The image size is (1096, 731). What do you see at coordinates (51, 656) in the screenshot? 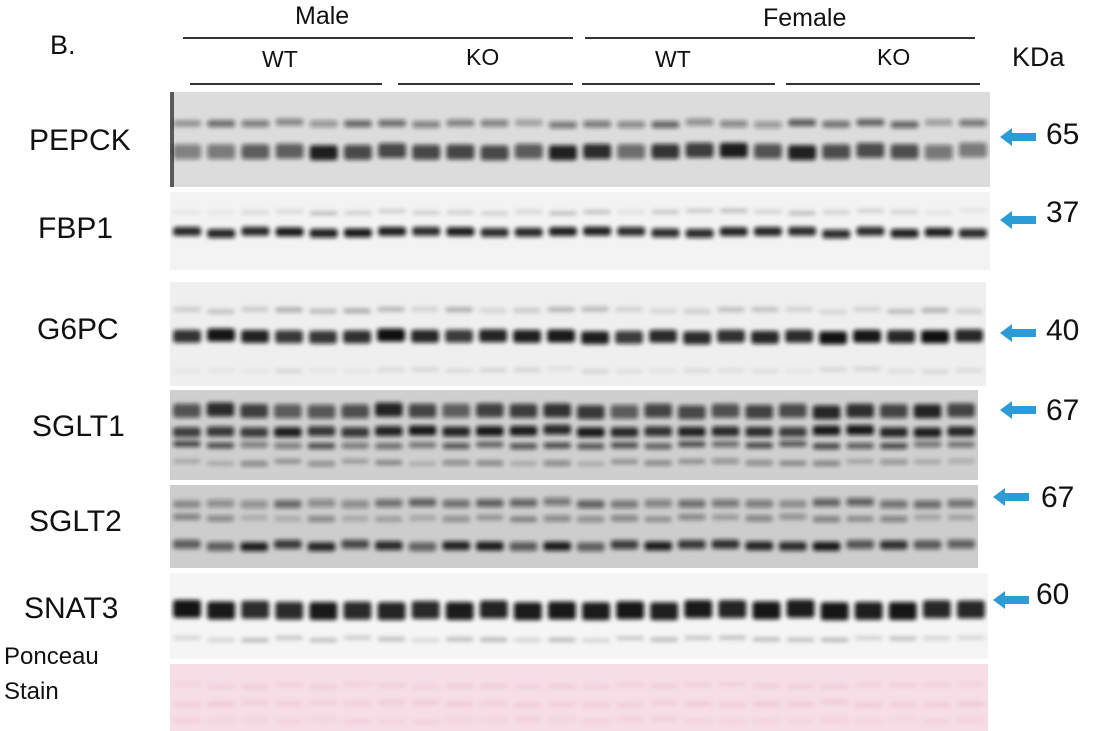
I see `ponceau-label-line1: Ponceau` at bounding box center [51, 656].